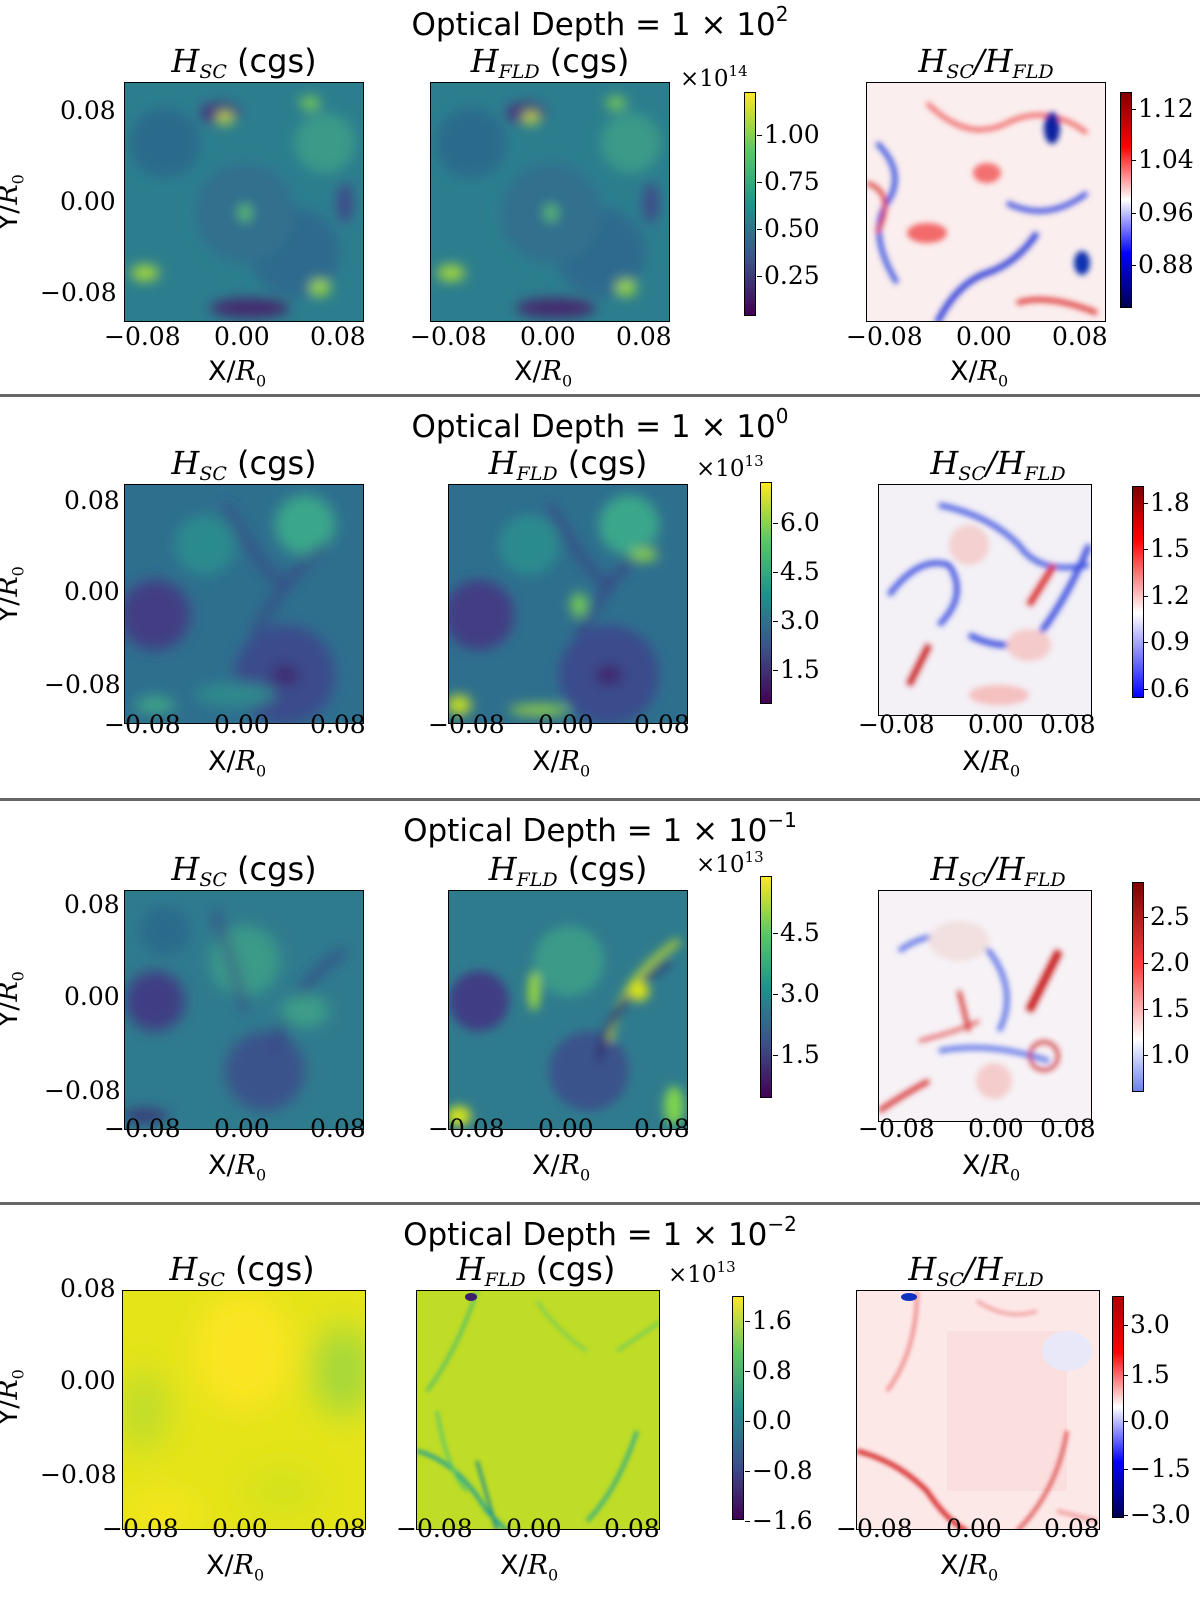 This screenshot has height=1608, width=1200. What do you see at coordinates (538, 1410) in the screenshot?
I see `heatmap-hfld` at bounding box center [538, 1410].